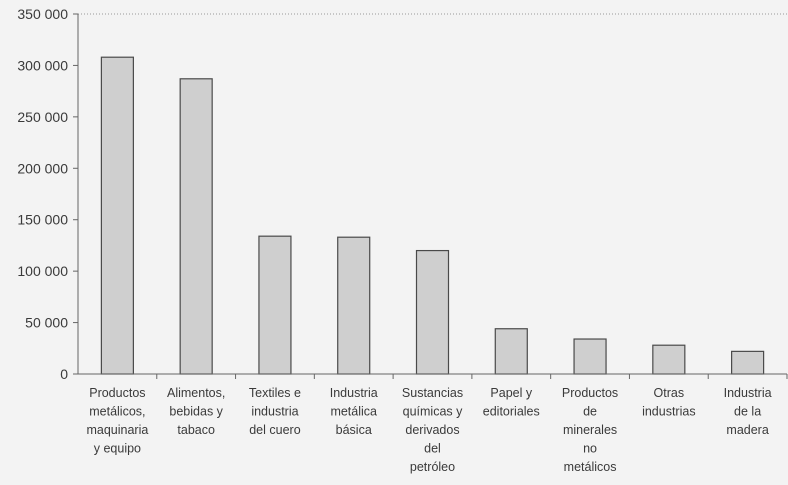  I want to click on y-tick-label: 200 000, so click(42, 168).